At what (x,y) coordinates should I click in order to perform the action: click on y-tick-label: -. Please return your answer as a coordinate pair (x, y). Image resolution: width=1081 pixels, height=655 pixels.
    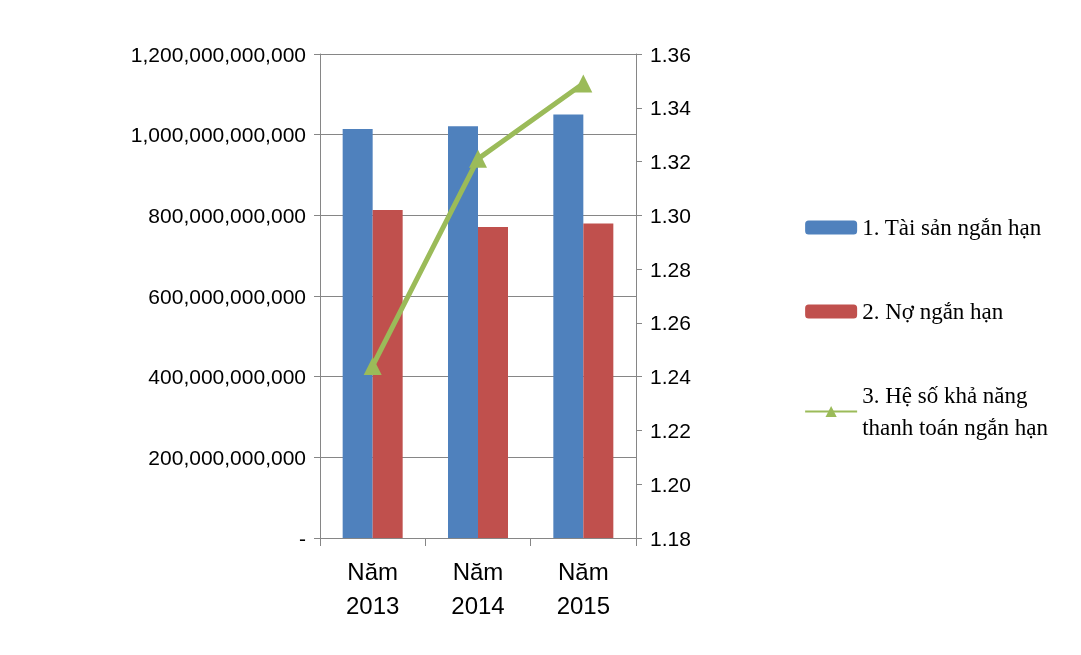
    Looking at the image, I should click on (302, 538).